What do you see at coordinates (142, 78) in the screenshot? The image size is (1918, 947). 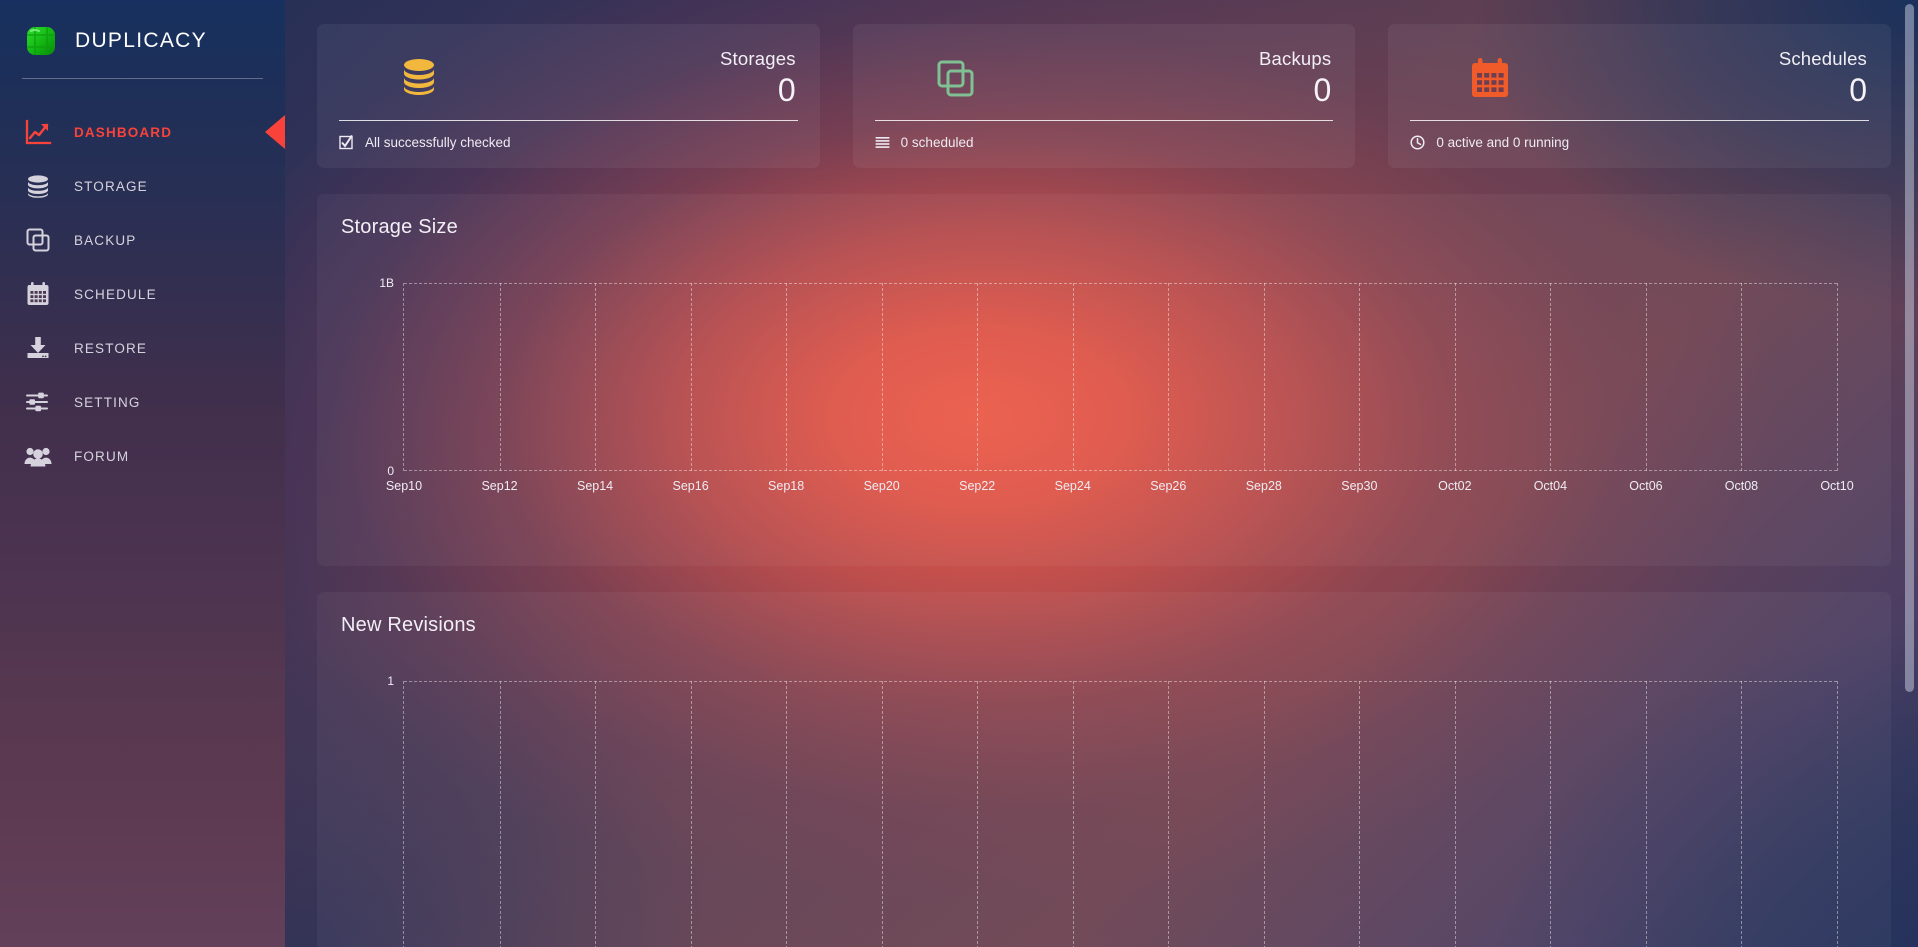 I see `sidebar-divider` at bounding box center [142, 78].